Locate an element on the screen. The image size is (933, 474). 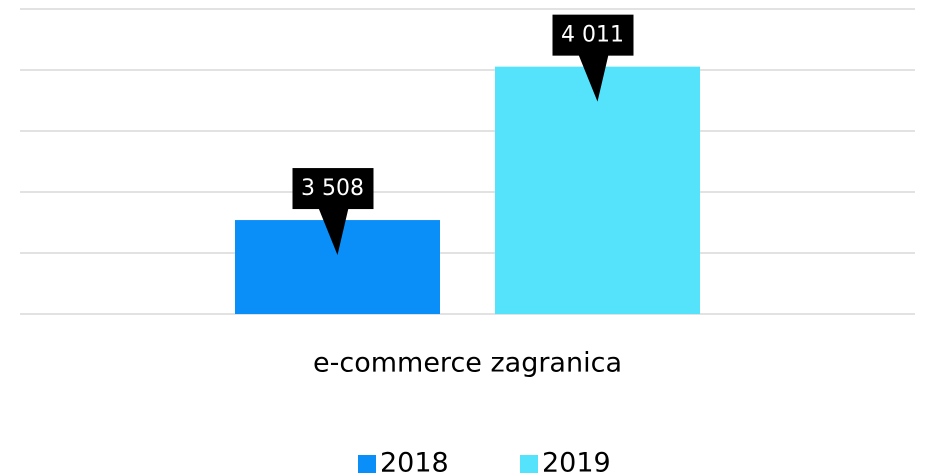
legend-label: 2019 is located at coordinates (576, 461).